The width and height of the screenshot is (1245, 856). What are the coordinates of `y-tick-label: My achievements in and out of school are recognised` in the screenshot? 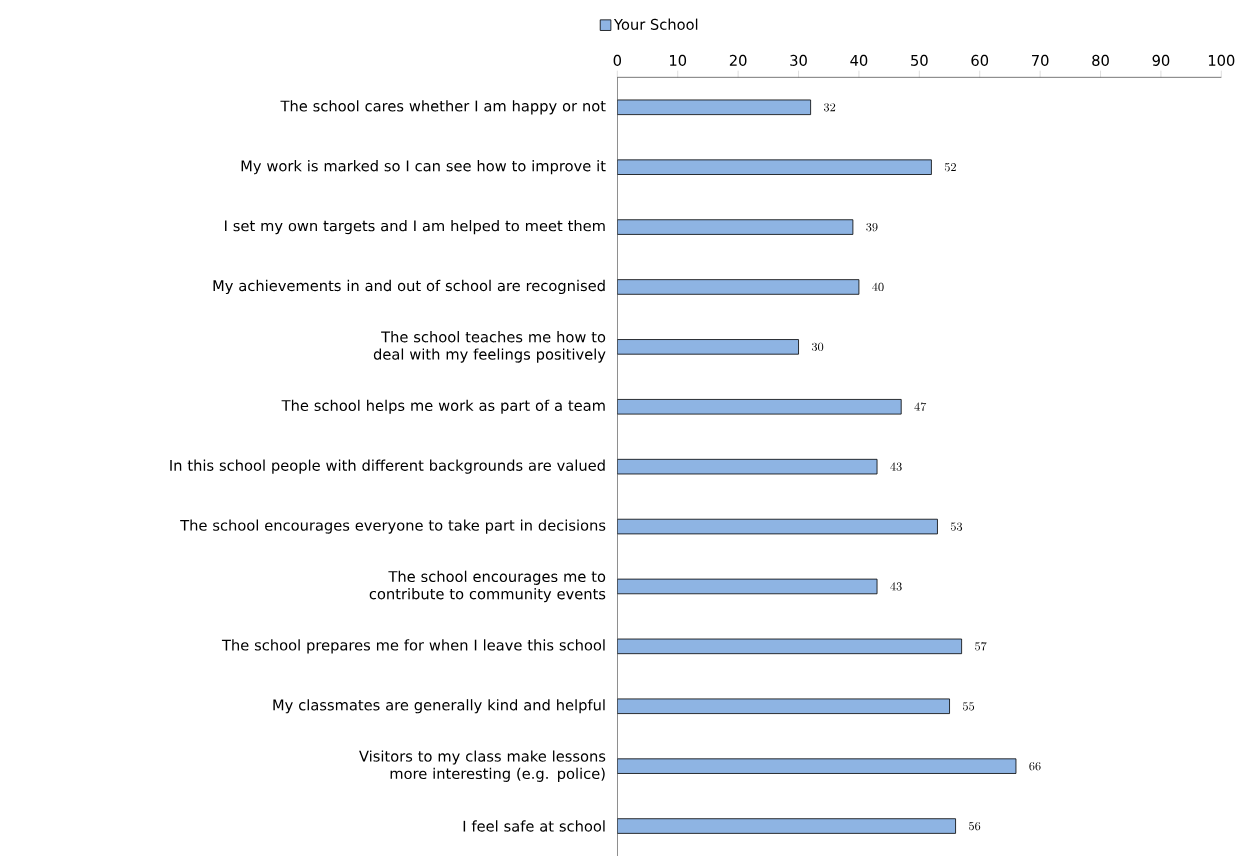 It's located at (409, 287).